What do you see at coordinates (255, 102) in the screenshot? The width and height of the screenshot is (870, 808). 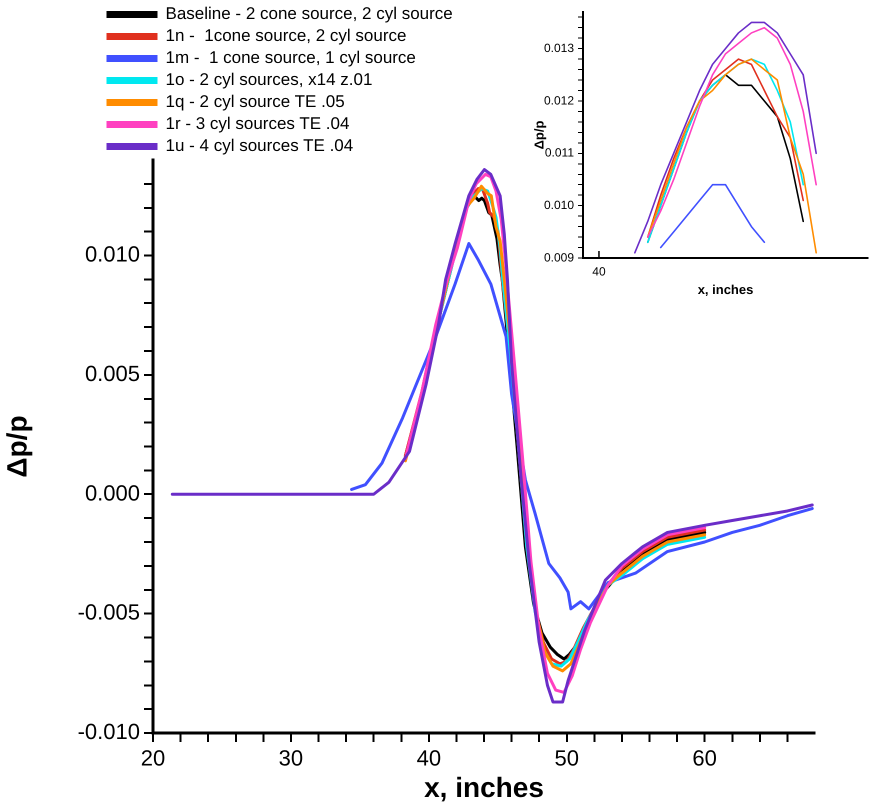 I see `legend-label: 1q - 2 cyl source TE .05` at bounding box center [255, 102].